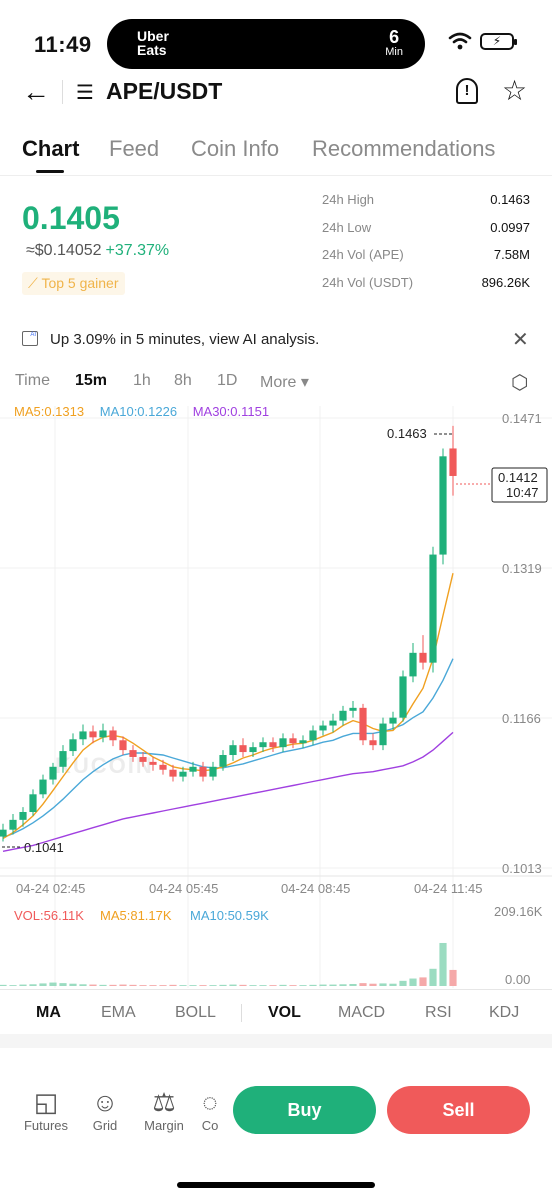  What do you see at coordinates (48, 1012) in the screenshot?
I see `indicator-ma: MA` at bounding box center [48, 1012].